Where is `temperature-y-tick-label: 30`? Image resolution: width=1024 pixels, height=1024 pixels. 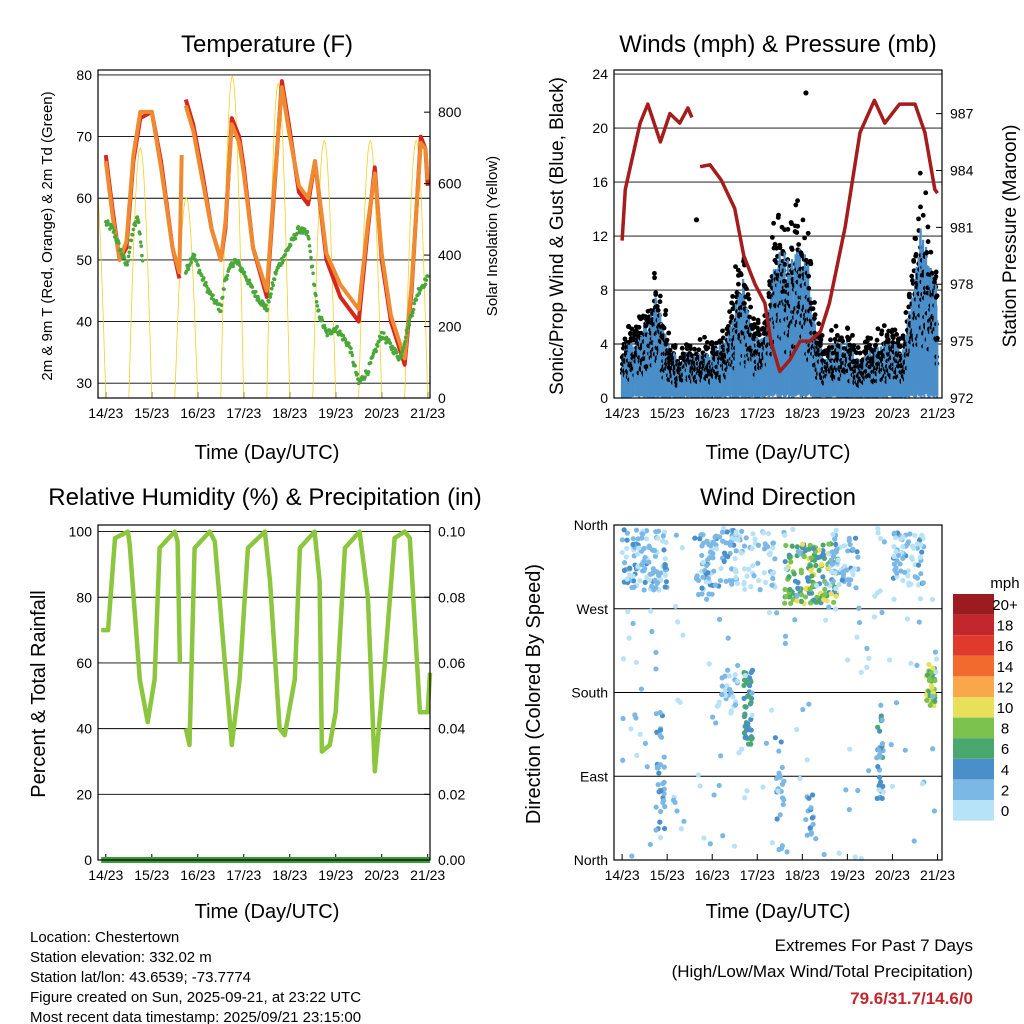
temperature-y-tick-label: 30 is located at coordinates (84, 383).